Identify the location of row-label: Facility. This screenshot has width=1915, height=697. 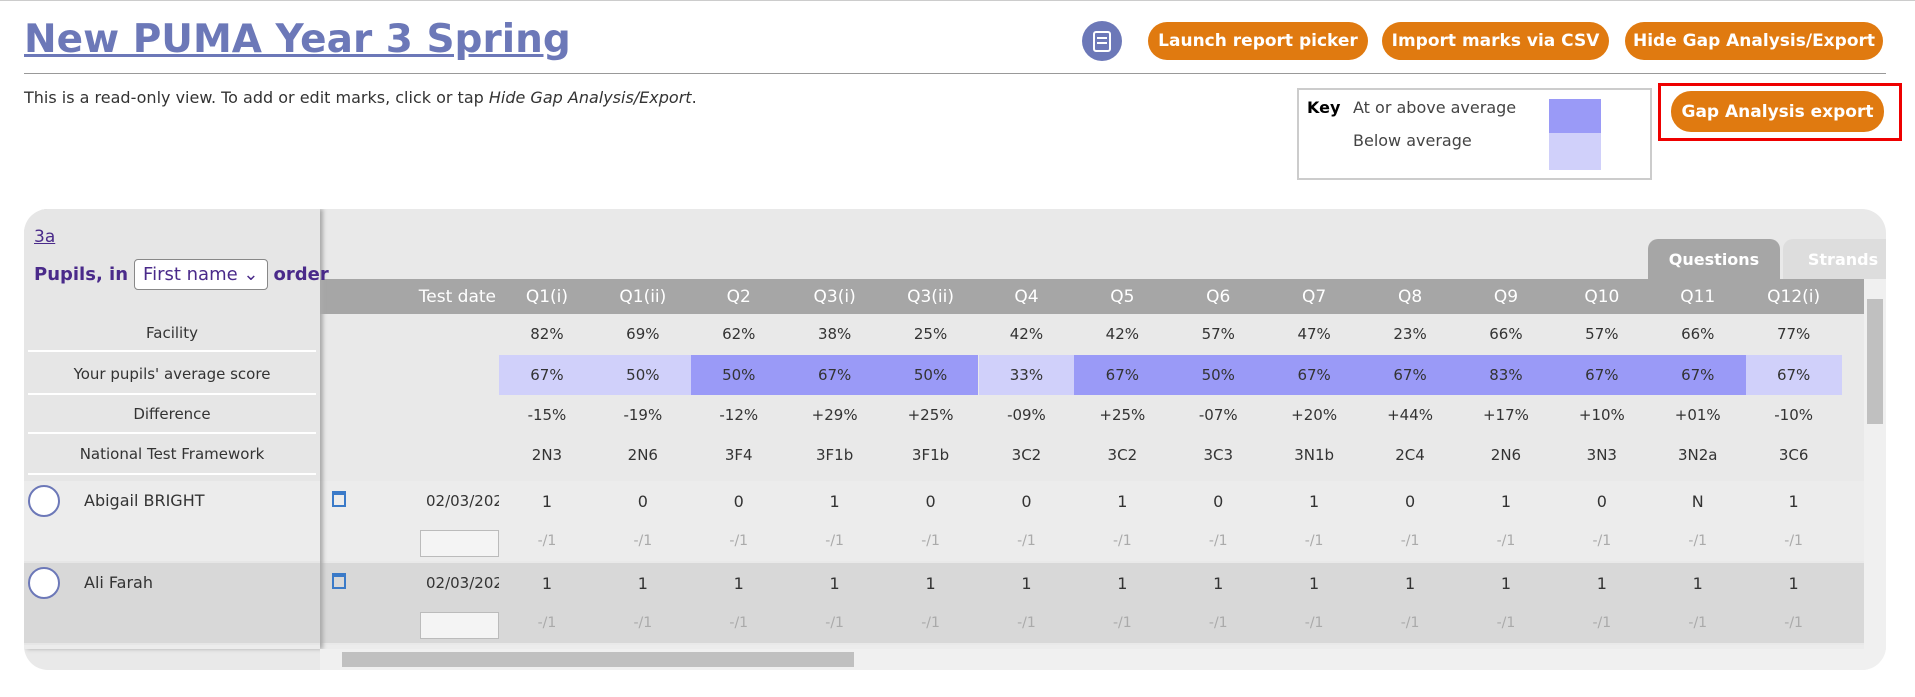
(172, 334).